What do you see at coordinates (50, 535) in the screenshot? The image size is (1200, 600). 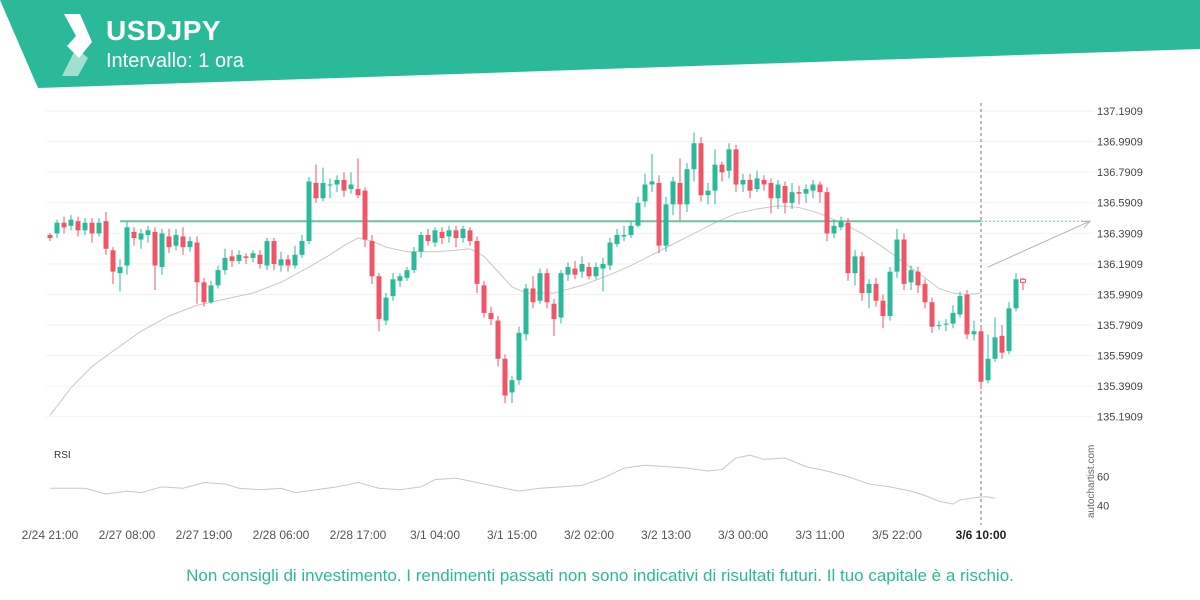 I see `x-tick-label: 2/24 21:00` at bounding box center [50, 535].